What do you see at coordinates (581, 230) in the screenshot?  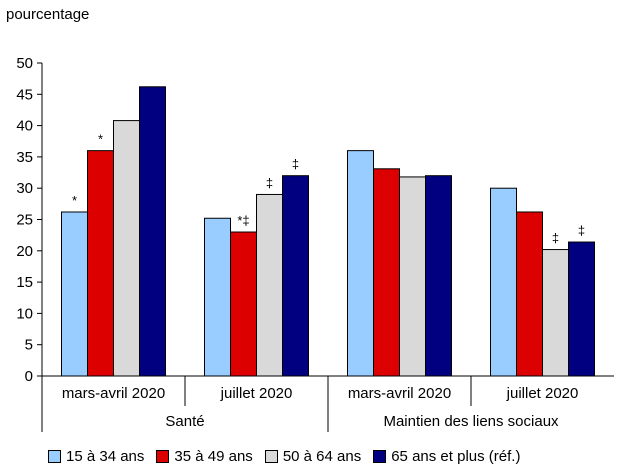 I see `bar-mark-4-4: ‡` at bounding box center [581, 230].